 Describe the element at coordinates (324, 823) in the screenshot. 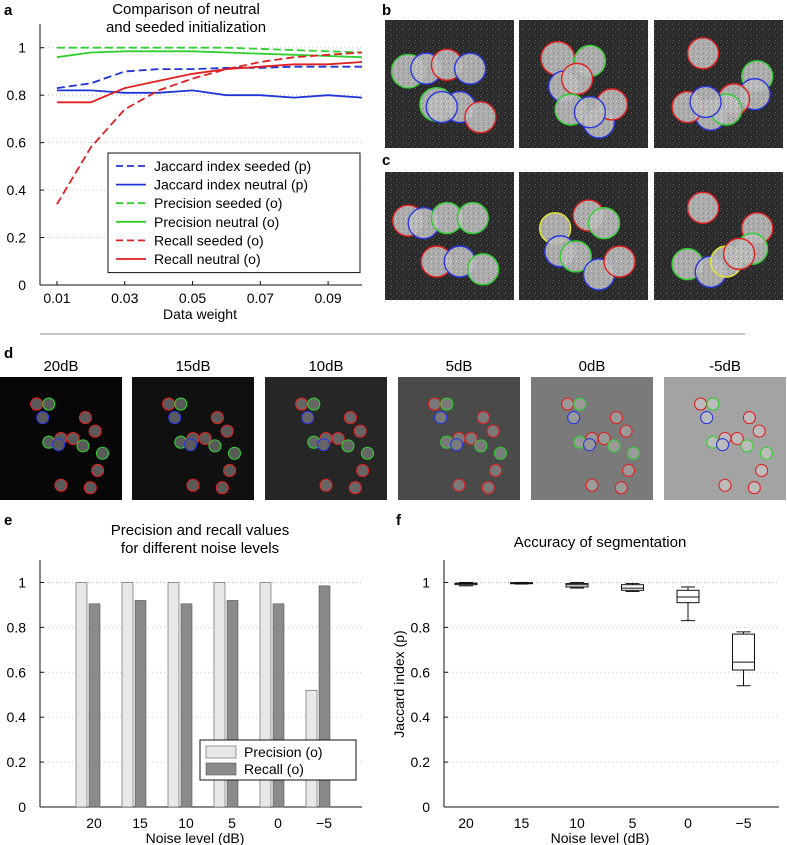

I see `x-tick-label: −5` at that location.